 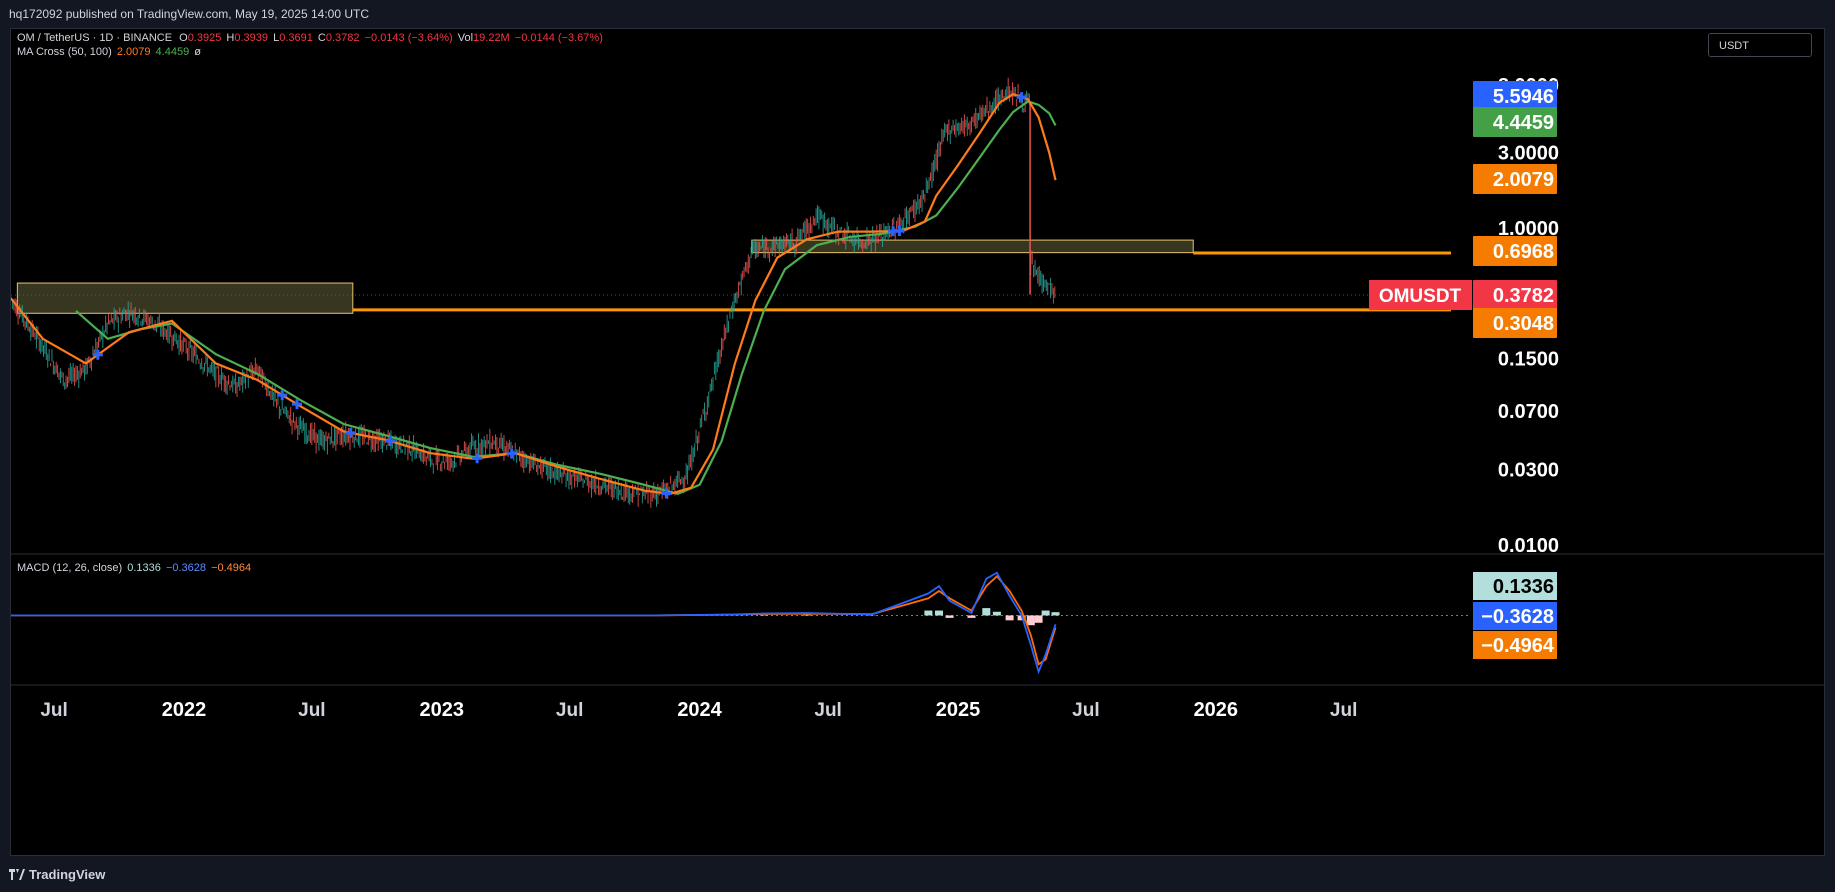 I want to click on macd-title: MACD (12, 26, close), so click(x=70, y=568).